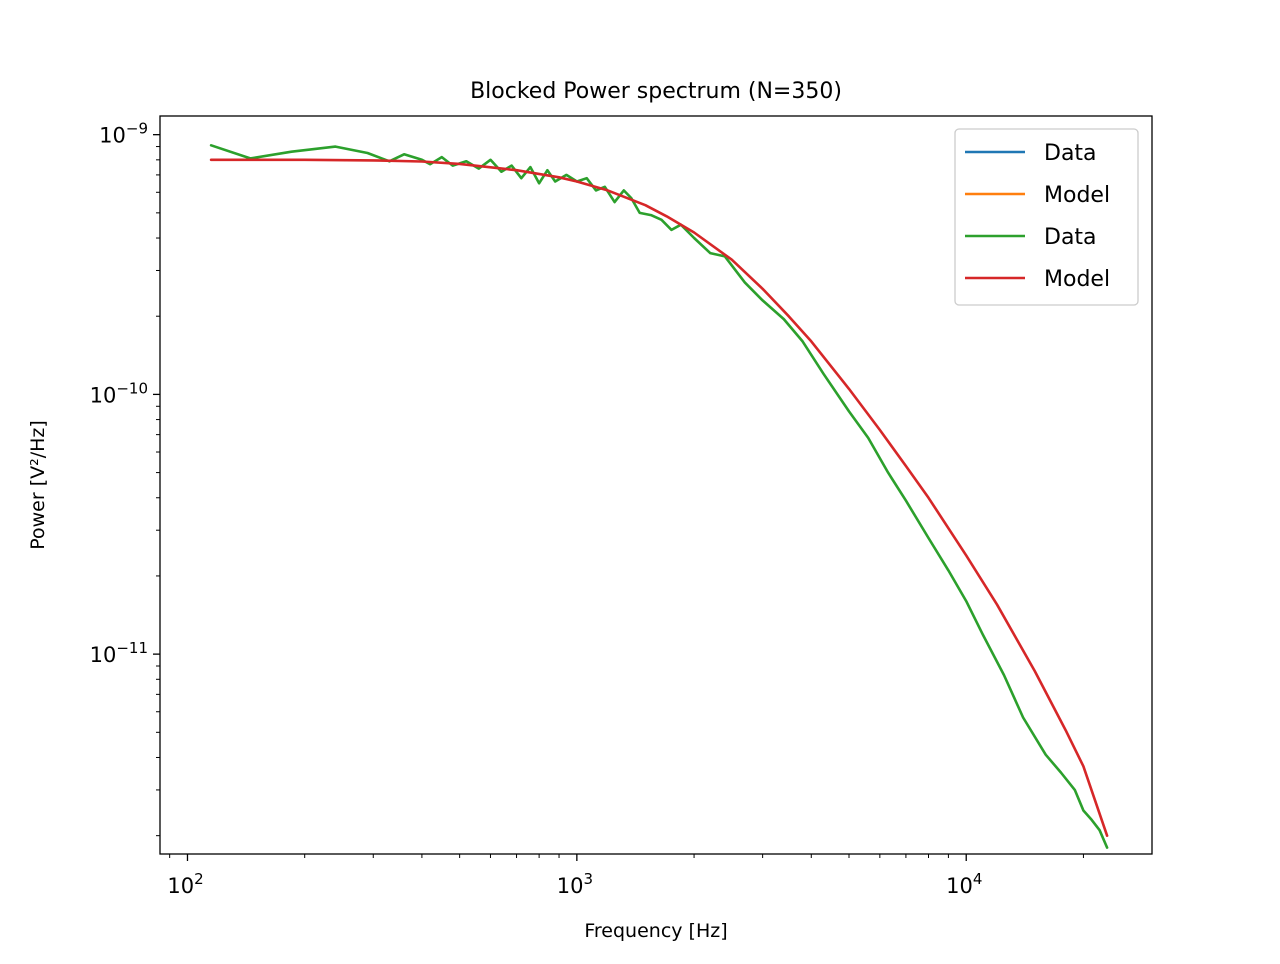 This screenshot has width=1280, height=964. Describe the element at coordinates (625, 876) in the screenshot. I see `x-axis-ticks: 10² 10³ 10⁴` at that location.